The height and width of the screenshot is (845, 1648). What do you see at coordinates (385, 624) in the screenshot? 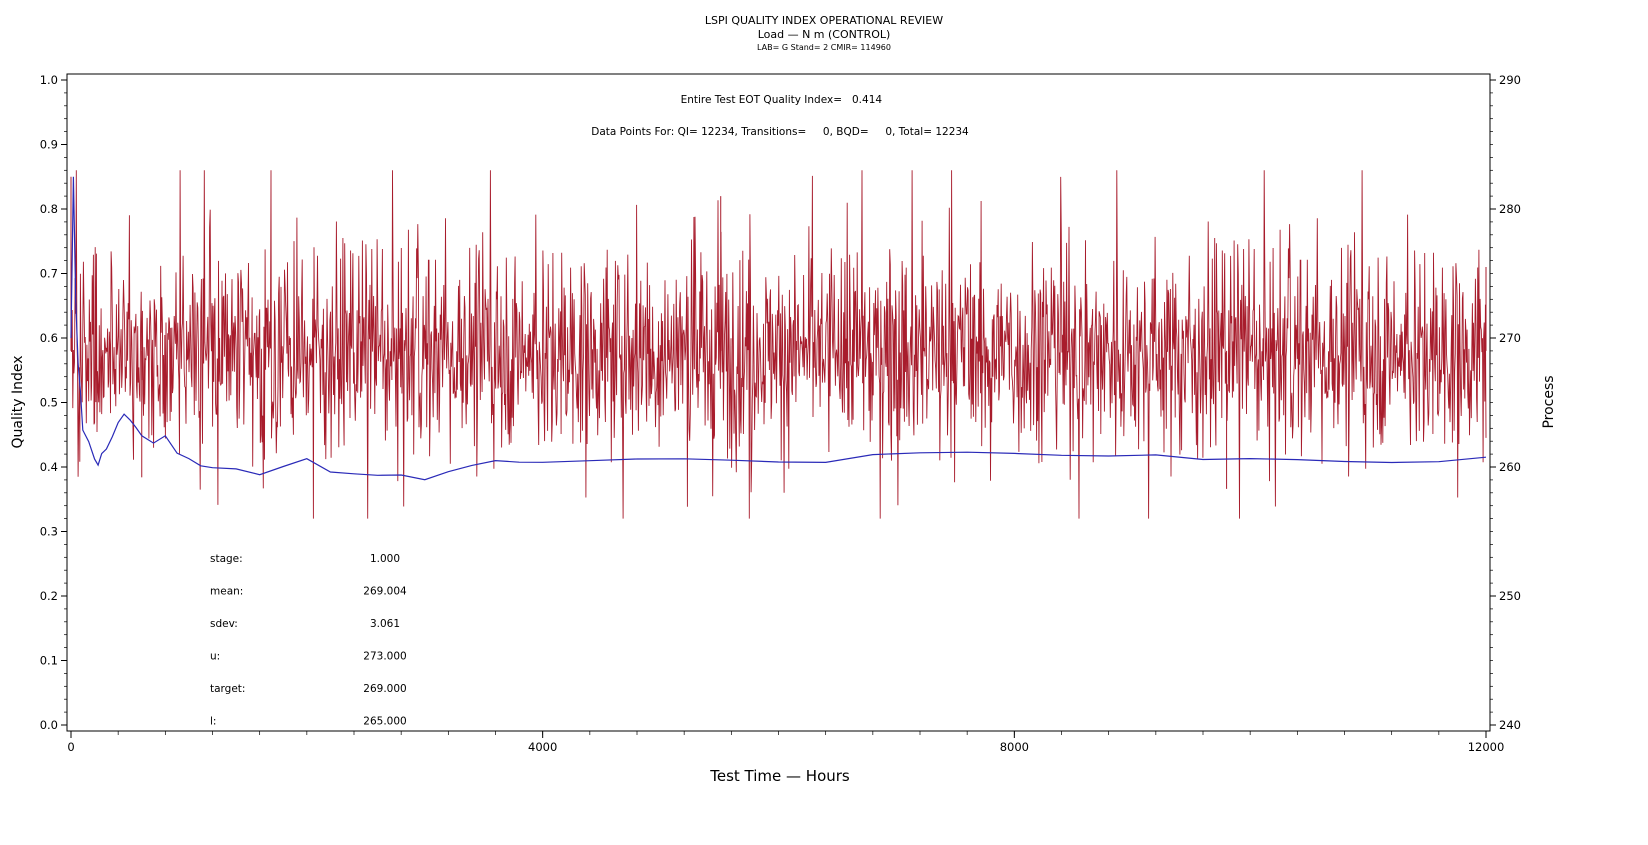
I see `stat-value: 3.061` at bounding box center [385, 624].